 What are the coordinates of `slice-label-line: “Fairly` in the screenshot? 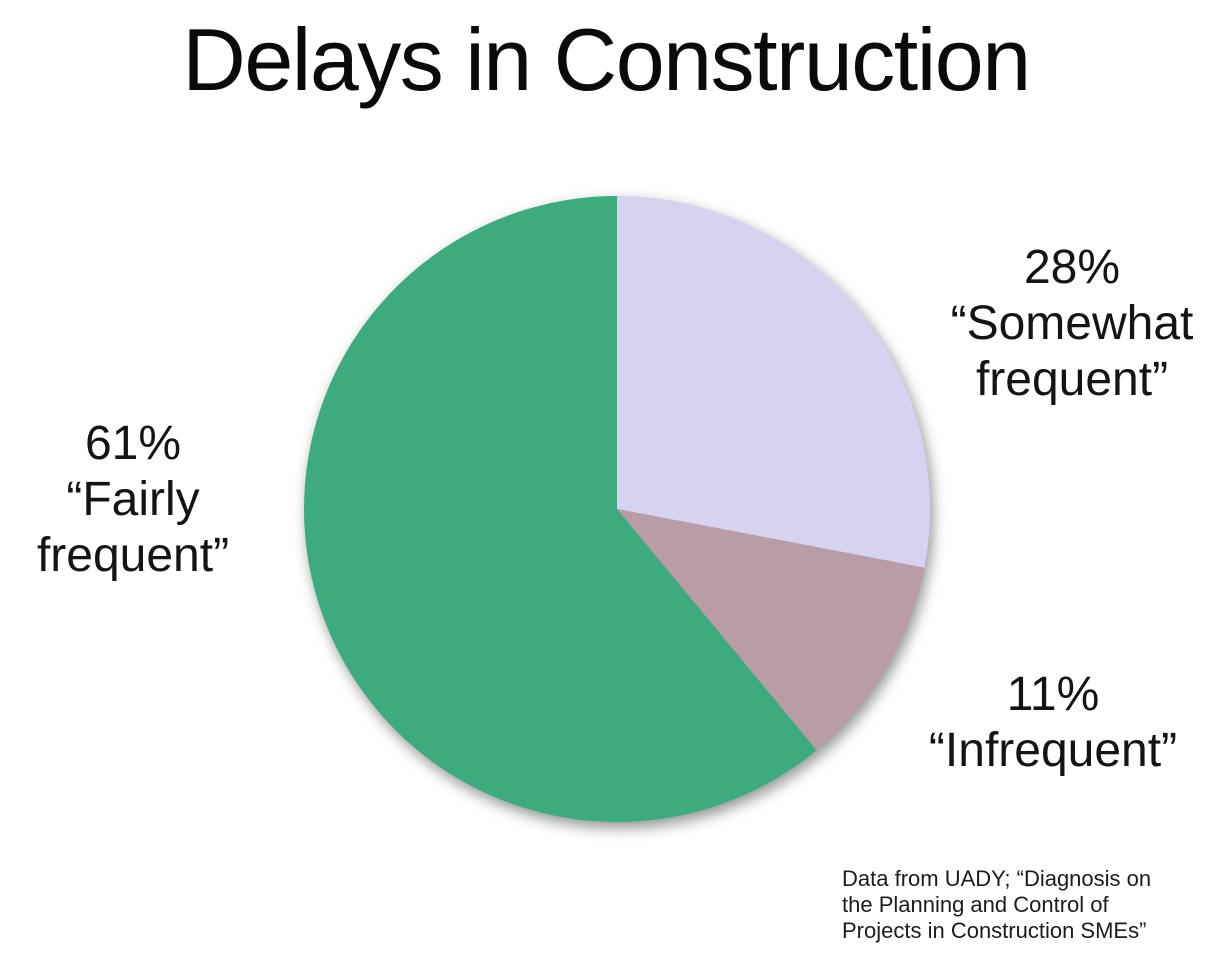 It's located at (133, 499).